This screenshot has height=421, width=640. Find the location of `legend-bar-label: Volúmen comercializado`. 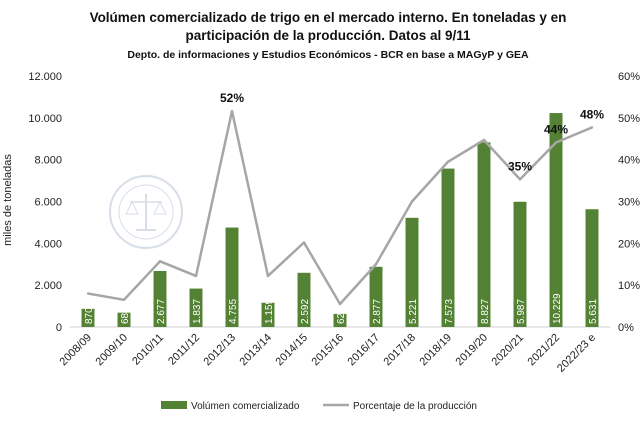

legend-bar-label: Volúmen comercializado is located at coordinates (245, 406).